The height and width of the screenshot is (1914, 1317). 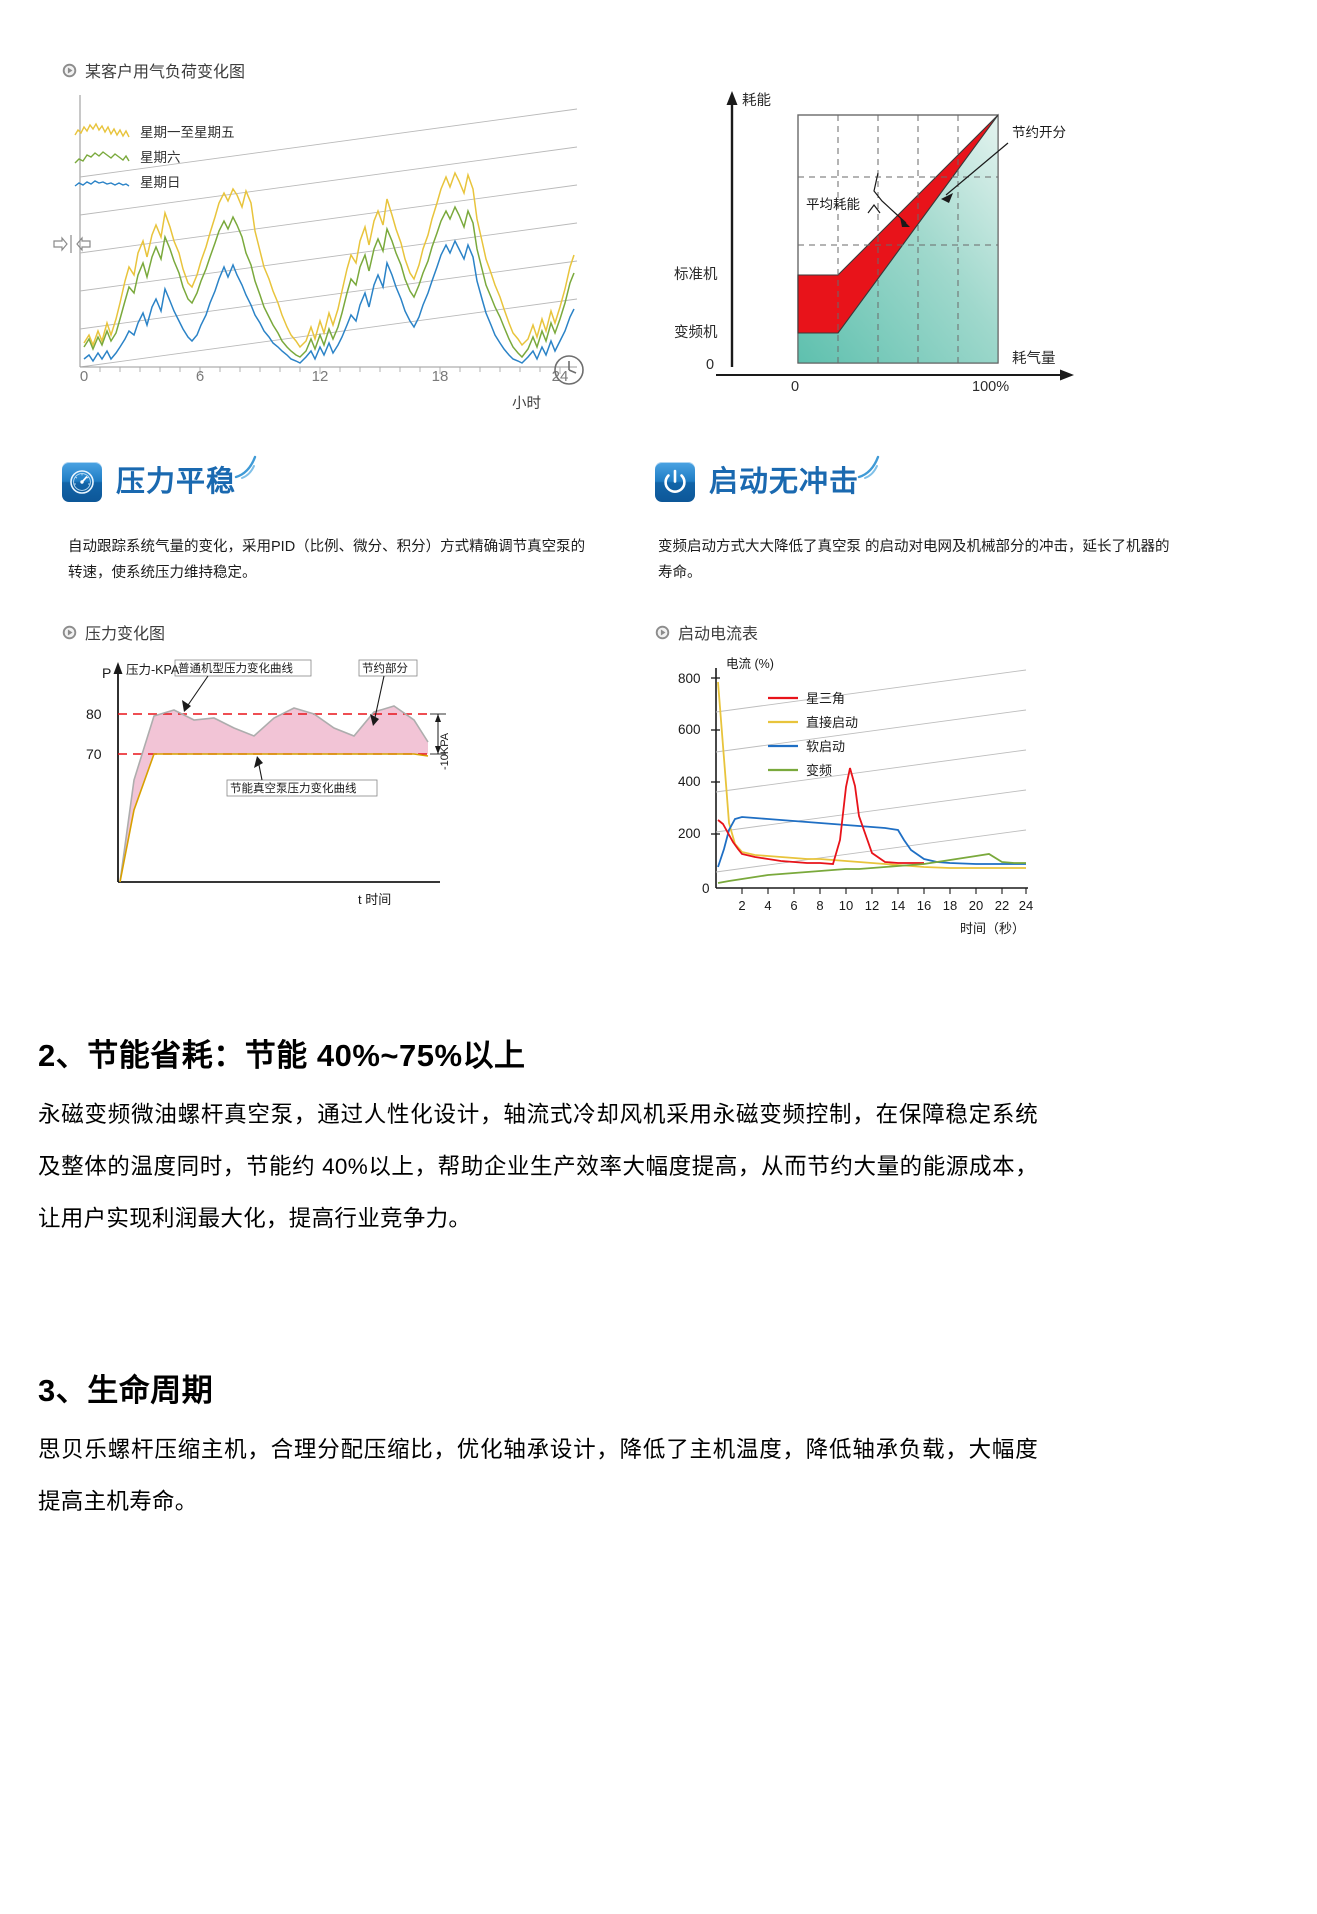 What do you see at coordinates (689, 781) in the screenshot?
I see `current-ytick: 400` at bounding box center [689, 781].